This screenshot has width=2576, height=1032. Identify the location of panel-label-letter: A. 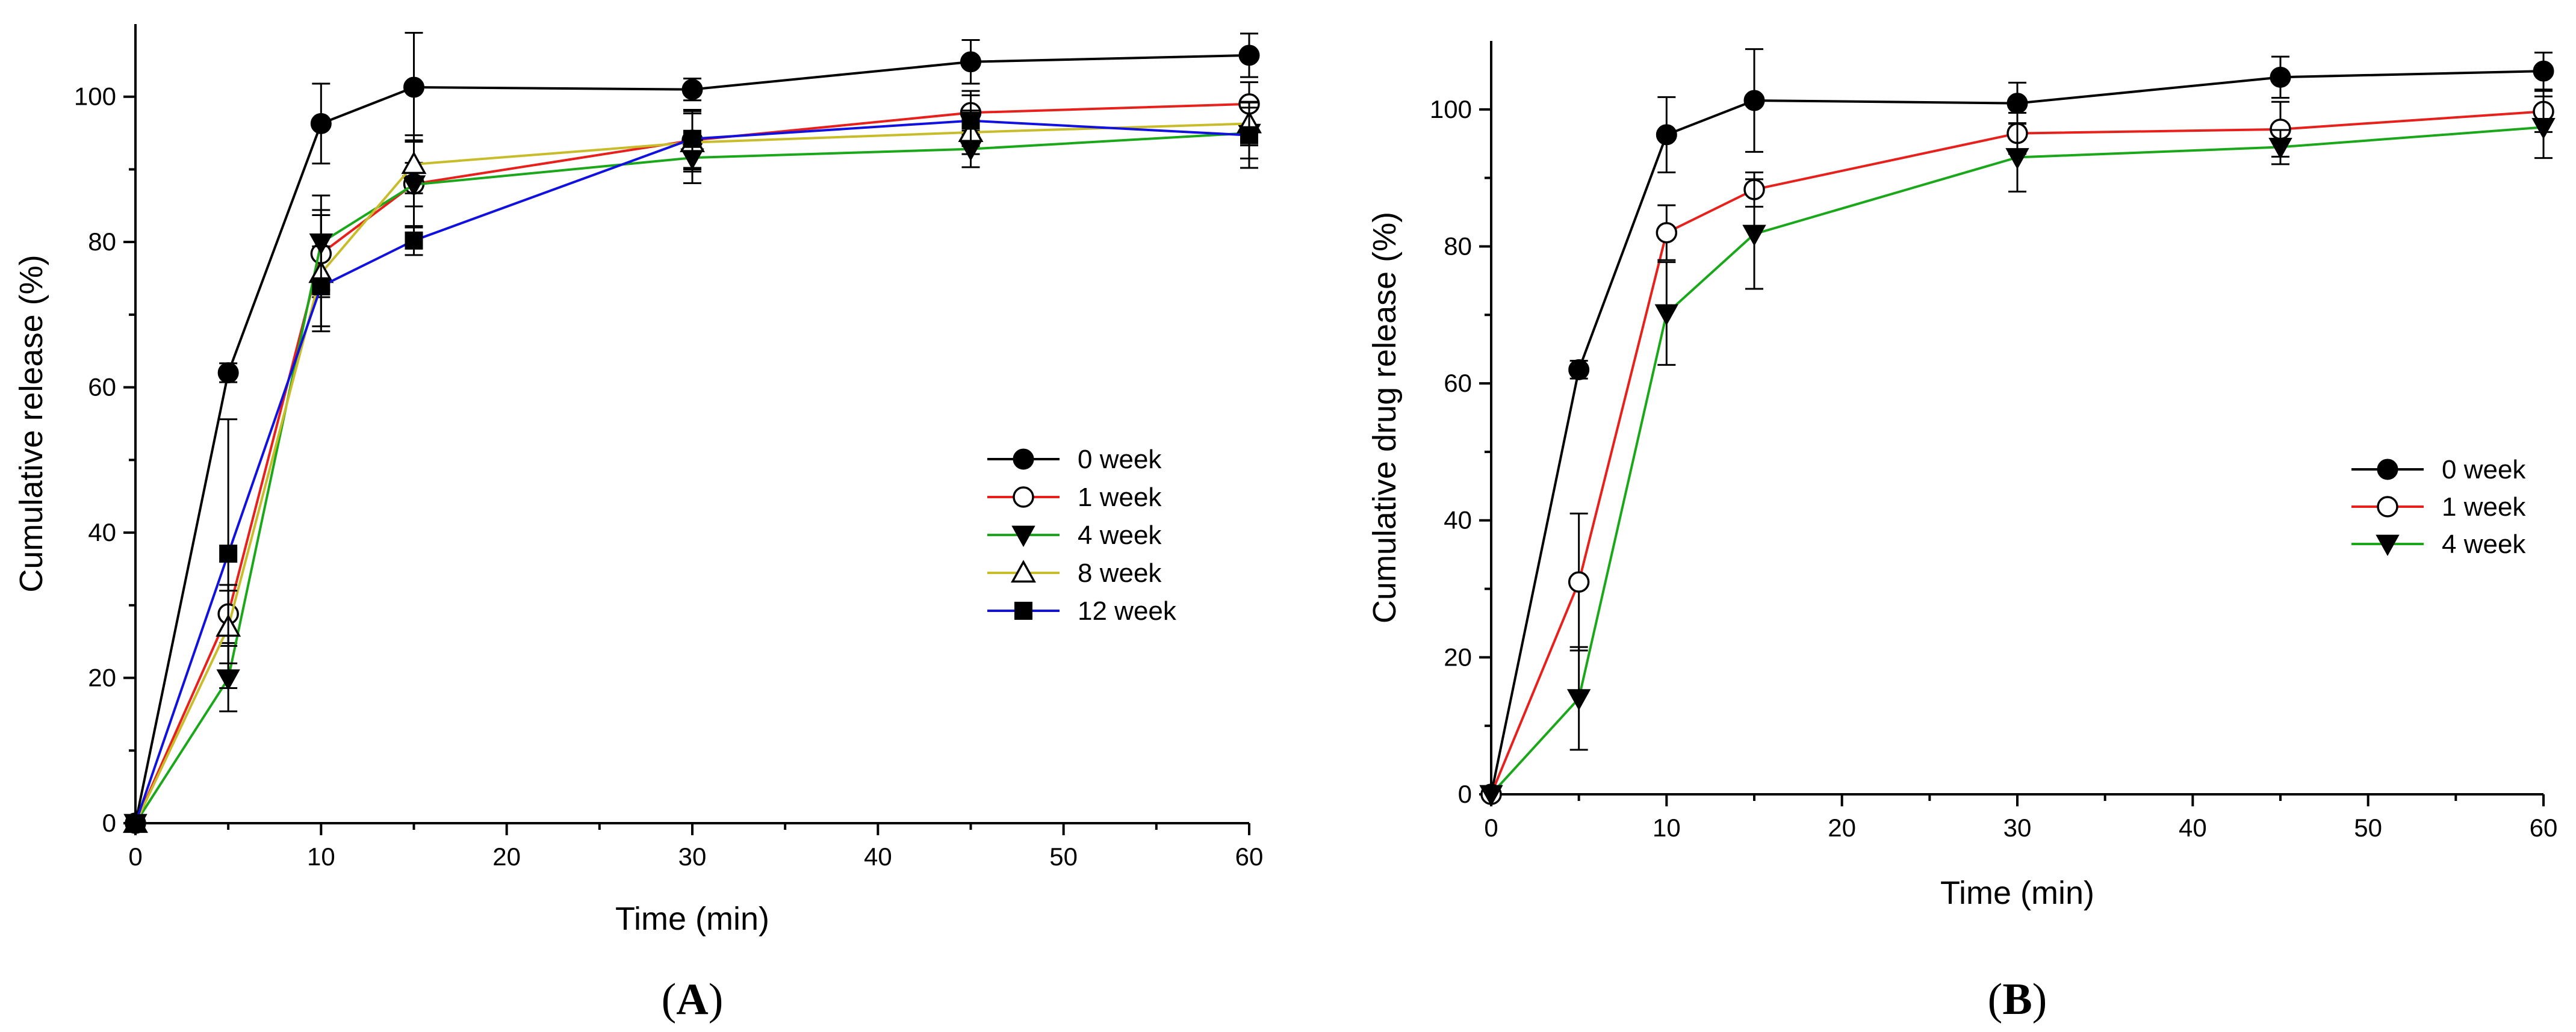
(692, 999).